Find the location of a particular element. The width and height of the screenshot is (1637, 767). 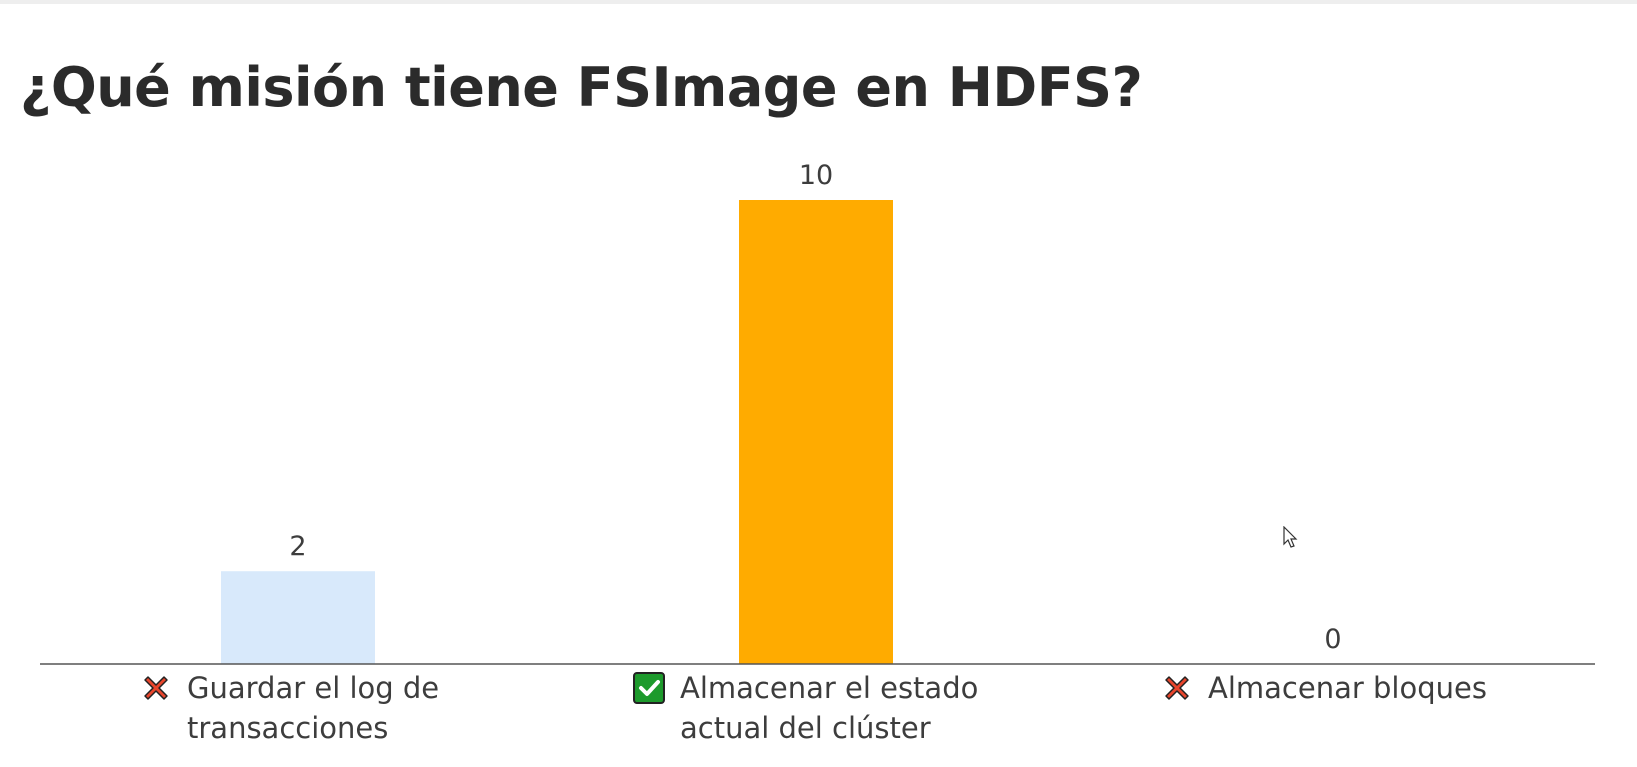

option-label: Guardar el log de transacciones is located at coordinates (313, 708).